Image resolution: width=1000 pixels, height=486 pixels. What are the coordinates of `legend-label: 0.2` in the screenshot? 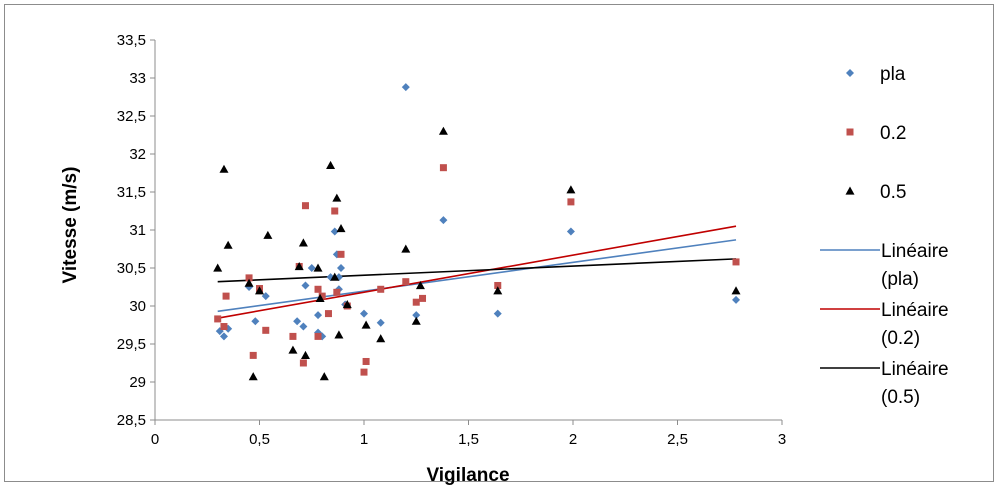 It's located at (893, 133).